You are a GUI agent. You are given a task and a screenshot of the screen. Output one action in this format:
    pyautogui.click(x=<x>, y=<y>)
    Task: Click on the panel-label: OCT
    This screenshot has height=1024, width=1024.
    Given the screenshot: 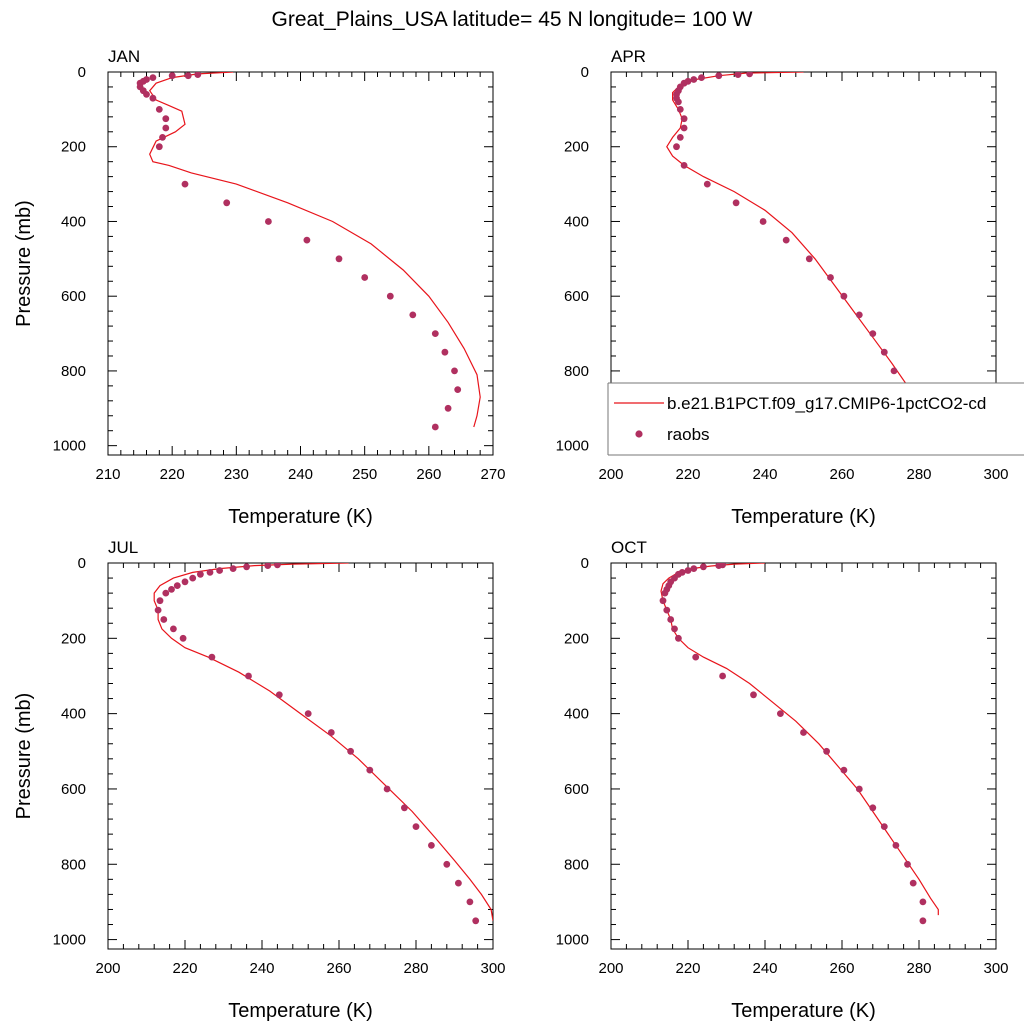 What is the action you would take?
    pyautogui.click(x=629, y=547)
    